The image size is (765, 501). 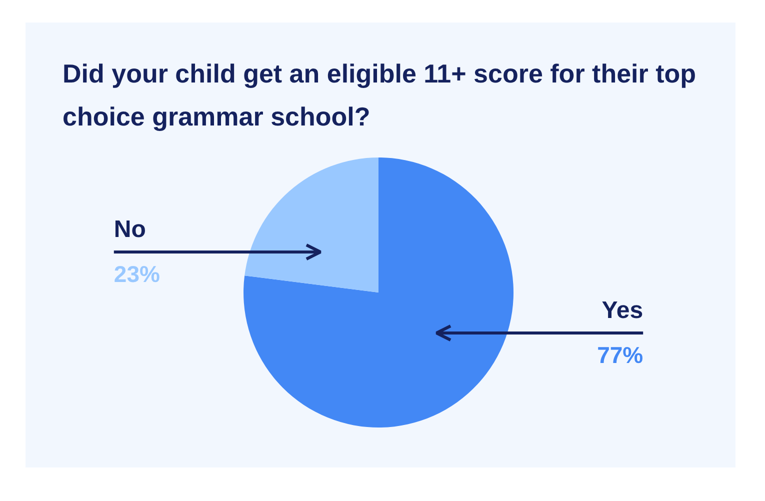 I want to click on data-label: 23%, so click(x=137, y=273).